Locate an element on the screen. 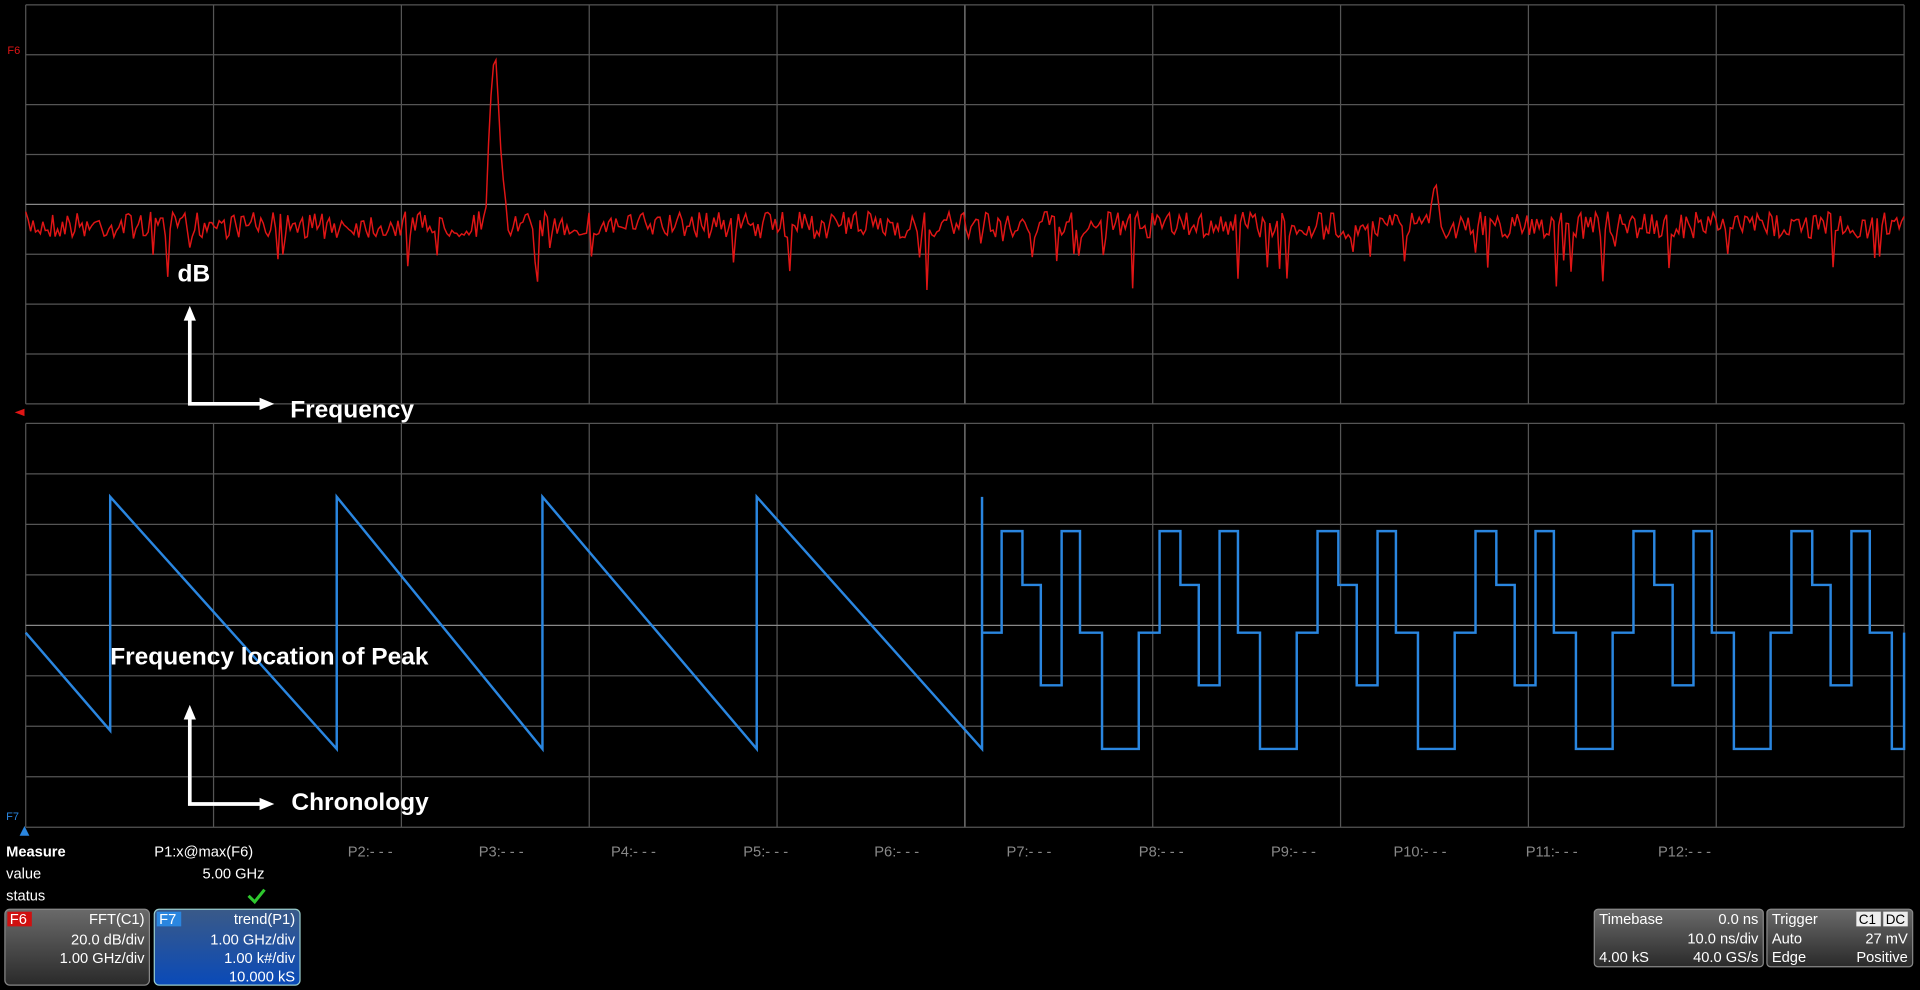  trigger-coupling: DC is located at coordinates (1896, 919).